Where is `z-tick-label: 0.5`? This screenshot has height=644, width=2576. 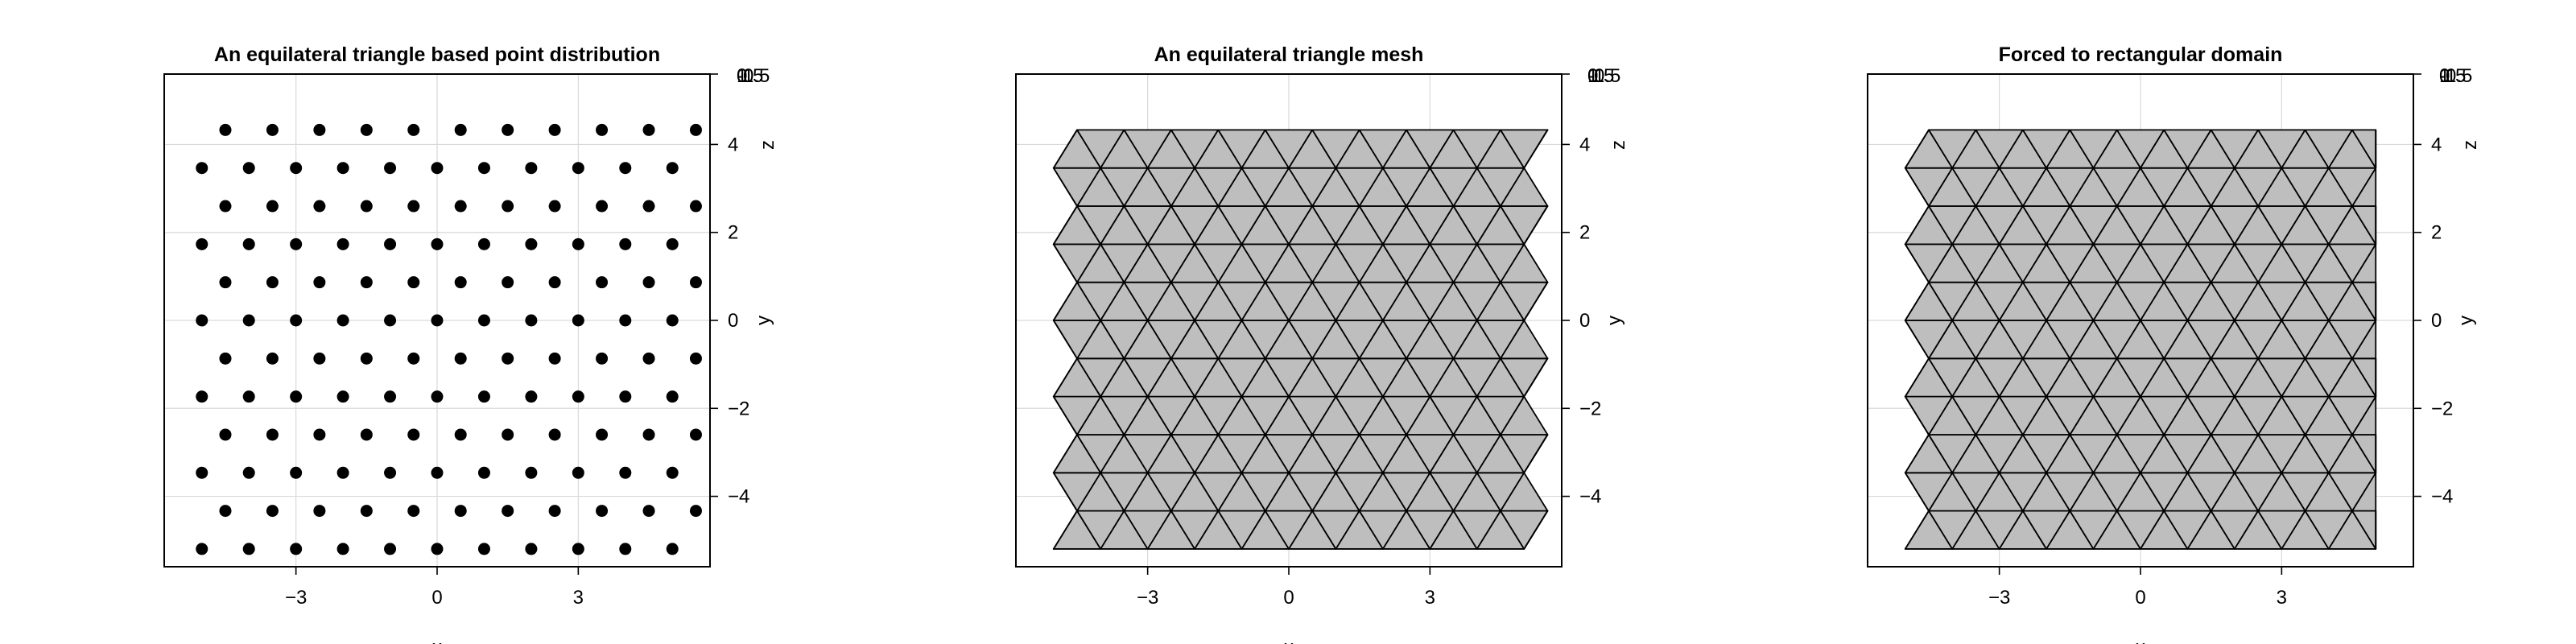 z-tick-label: 0.5 is located at coordinates (750, 76).